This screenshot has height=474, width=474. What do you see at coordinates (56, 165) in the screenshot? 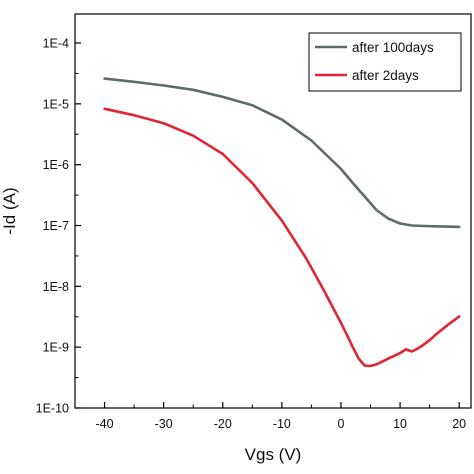
I see `y-tick-label: 1E-6` at bounding box center [56, 165].